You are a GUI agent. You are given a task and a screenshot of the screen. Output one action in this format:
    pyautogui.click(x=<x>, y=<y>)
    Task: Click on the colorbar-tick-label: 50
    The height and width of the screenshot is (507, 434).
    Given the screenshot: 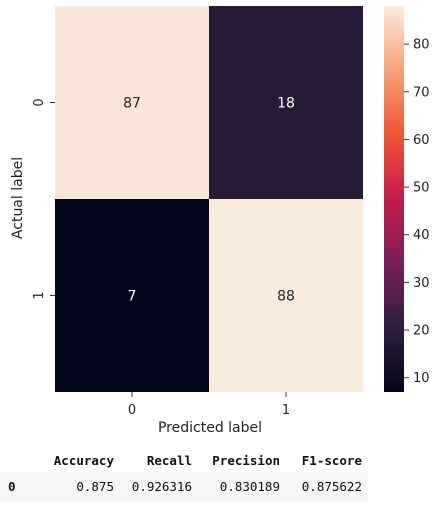 What is the action you would take?
    pyautogui.click(x=421, y=188)
    